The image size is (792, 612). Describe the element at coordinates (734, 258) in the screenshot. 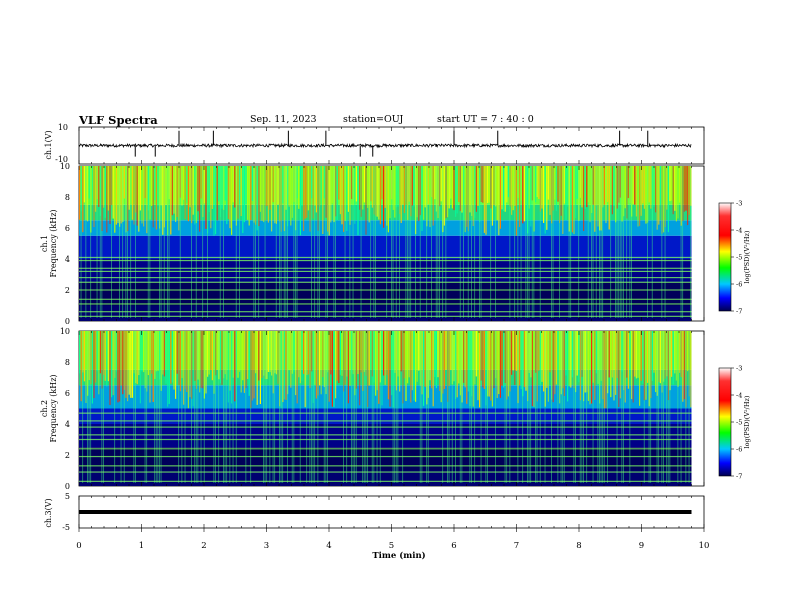

I see `ch1-colorbar: -3 -4 -5 -6 -7 log(PSD)(V²/Hz)` at that location.